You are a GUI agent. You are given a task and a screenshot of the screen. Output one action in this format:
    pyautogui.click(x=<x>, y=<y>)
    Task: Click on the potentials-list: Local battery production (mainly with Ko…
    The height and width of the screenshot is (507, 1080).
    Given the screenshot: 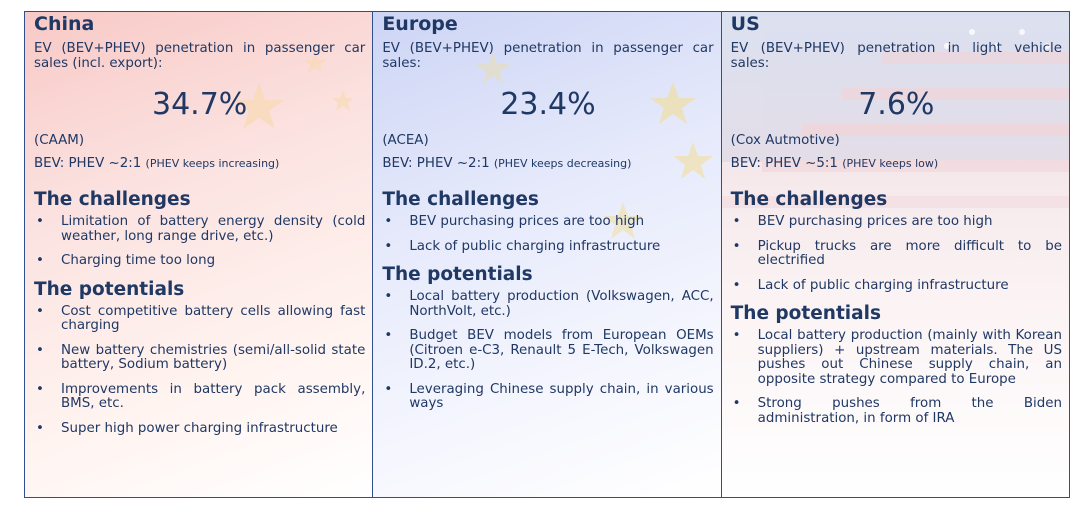 What is the action you would take?
    pyautogui.click(x=896, y=377)
    